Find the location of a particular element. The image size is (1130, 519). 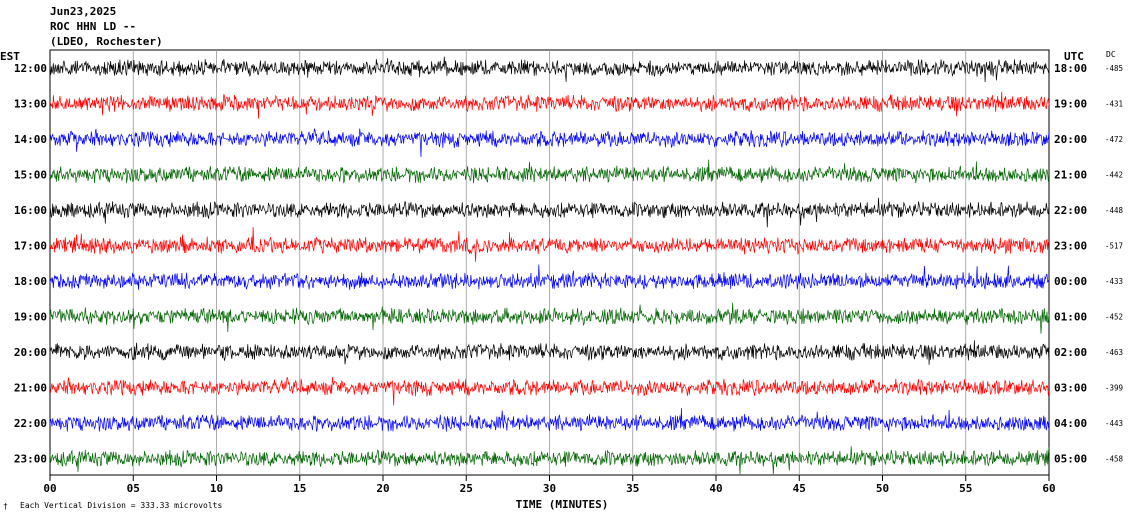

x-tick-label: 60 is located at coordinates (1048, 488).